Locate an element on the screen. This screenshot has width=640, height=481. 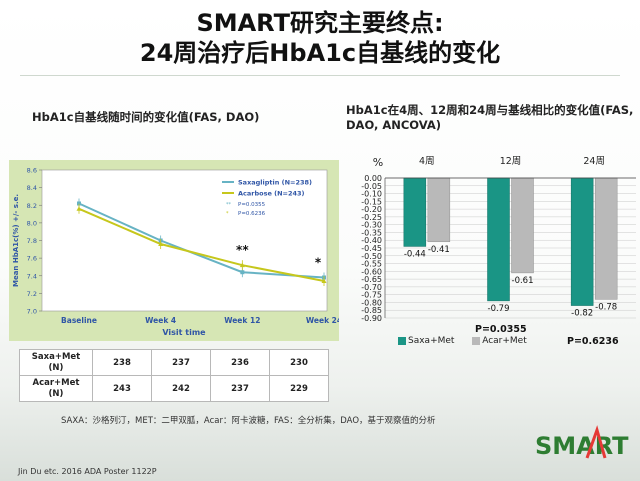
logo-text: SMART is located at coordinates (582, 446).